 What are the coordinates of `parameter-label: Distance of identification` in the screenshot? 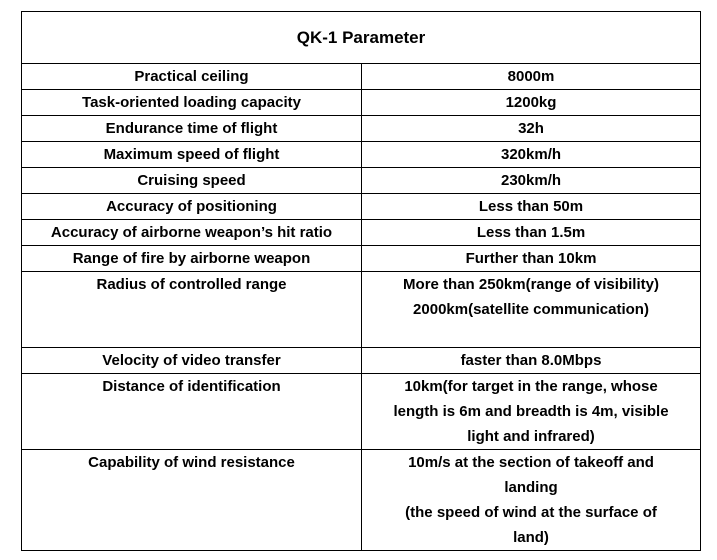 It's located at (191, 411).